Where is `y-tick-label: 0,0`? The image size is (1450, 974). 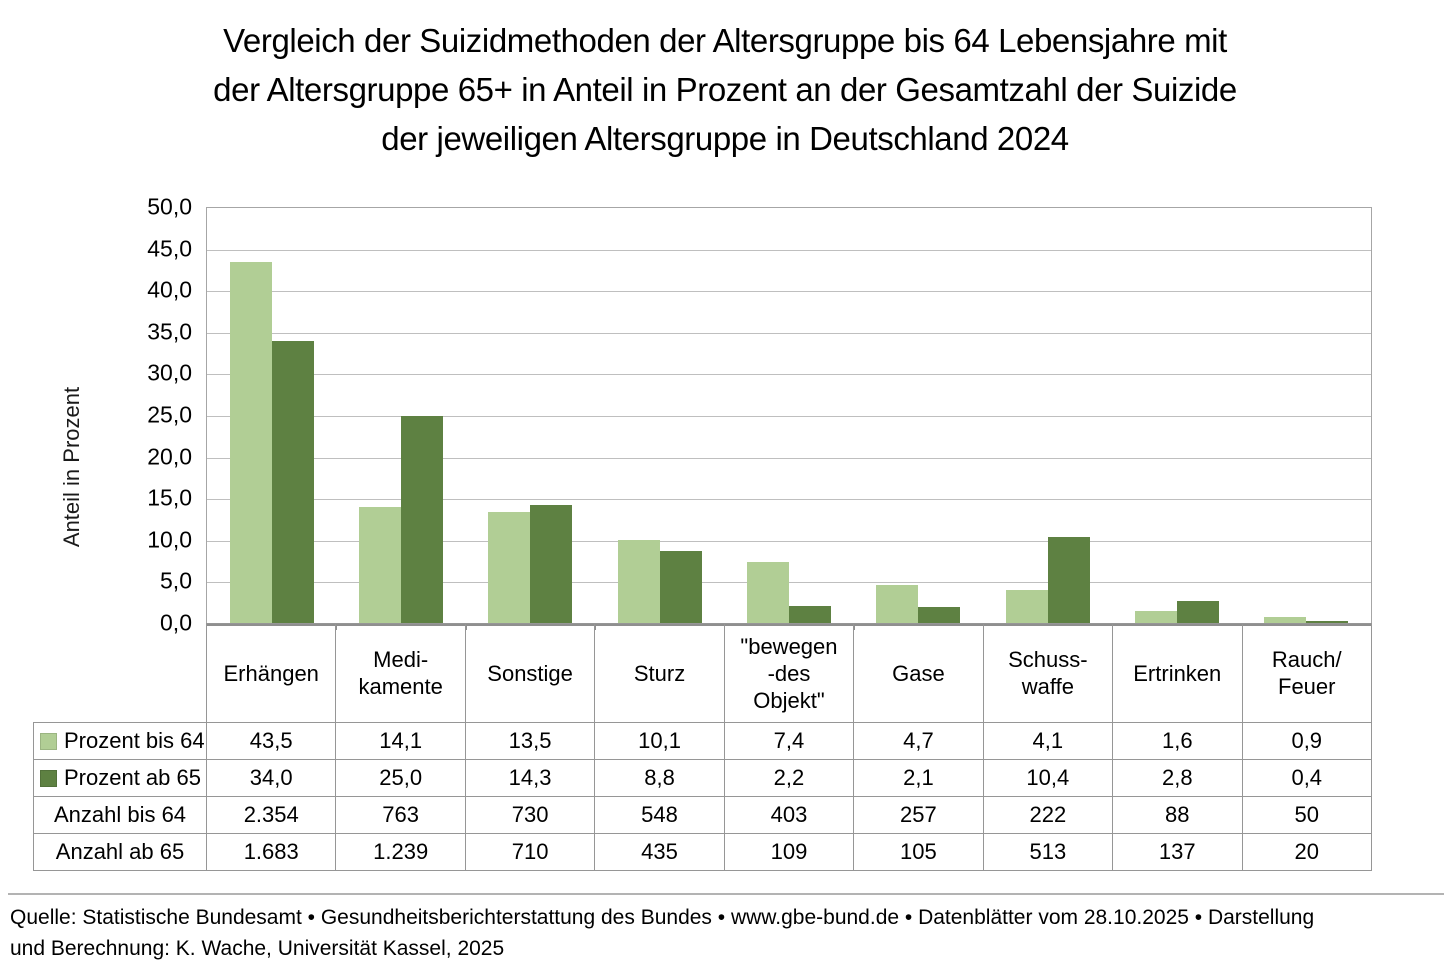
y-tick-label: 0,0 is located at coordinates (176, 622).